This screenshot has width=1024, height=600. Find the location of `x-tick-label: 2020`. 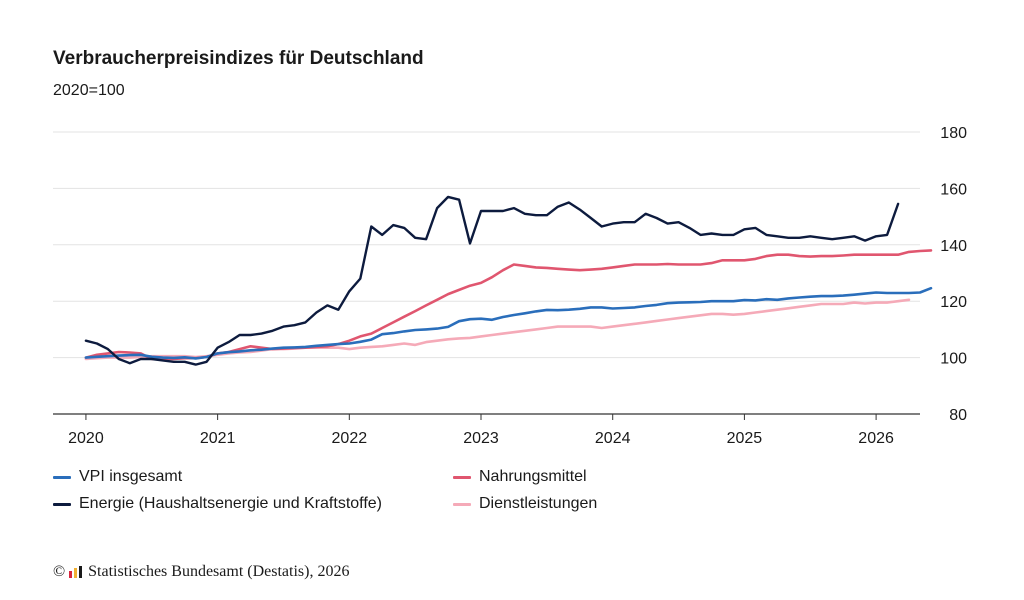

x-tick-label: 2020 is located at coordinates (86, 438).